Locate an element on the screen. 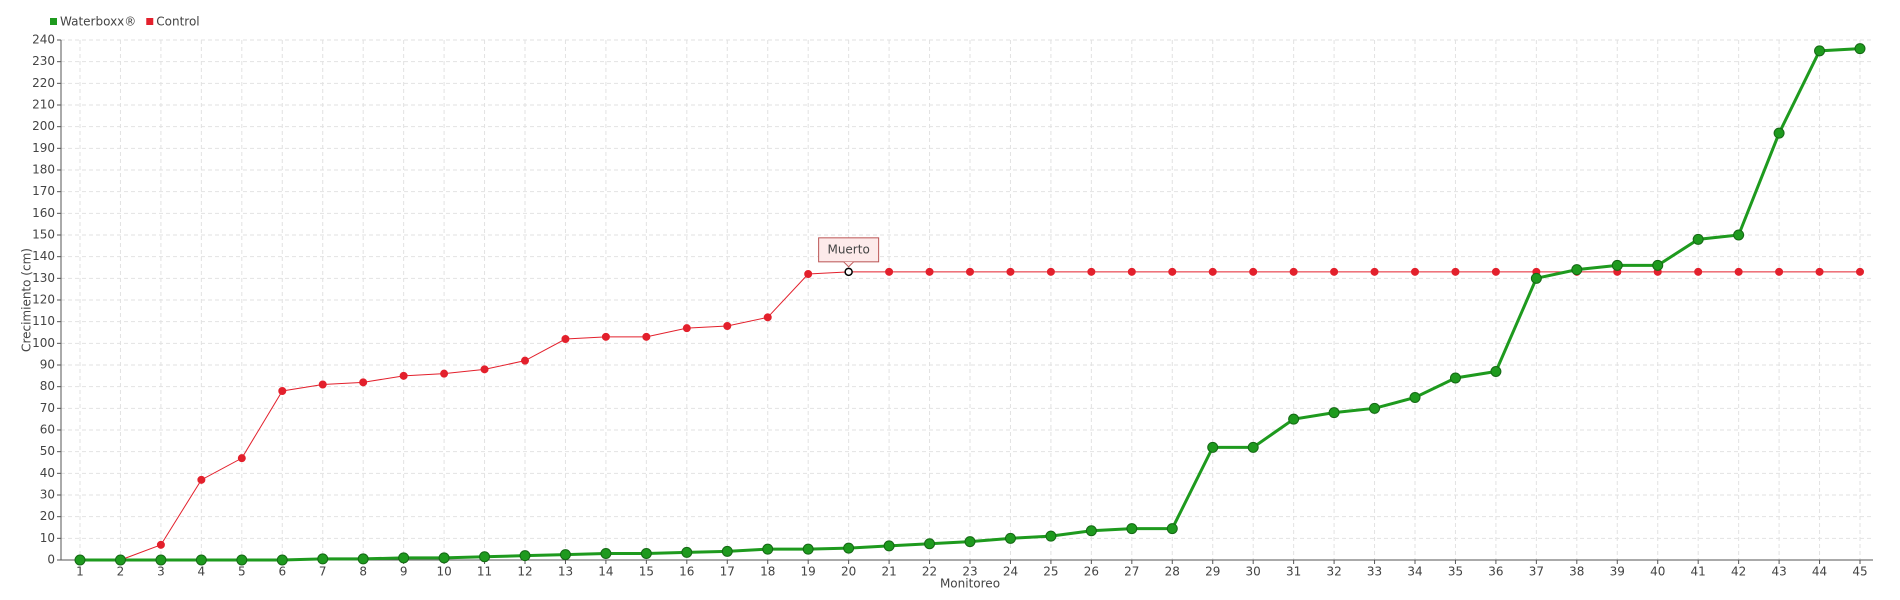 The width and height of the screenshot is (1900, 600). x-tick-label: 43 is located at coordinates (1778, 572).